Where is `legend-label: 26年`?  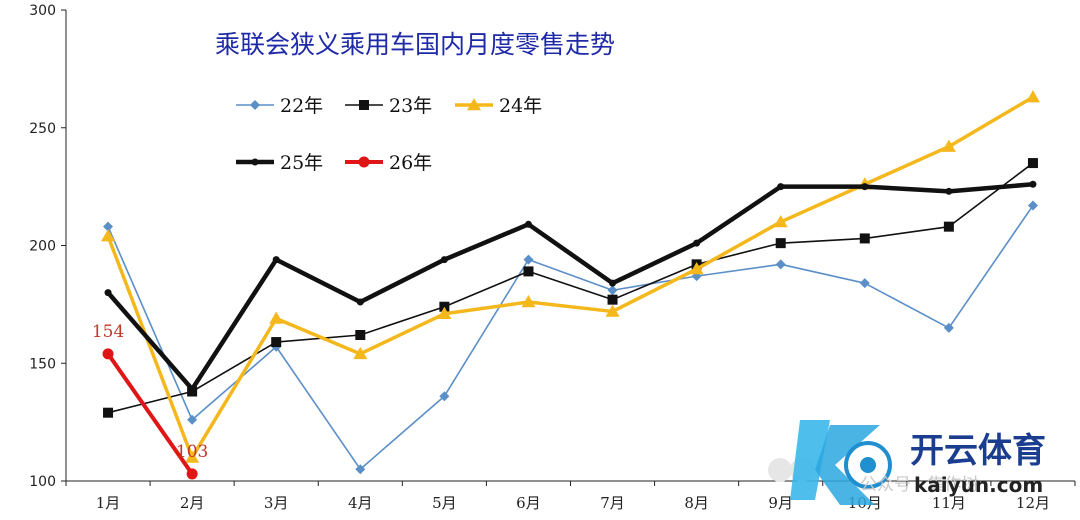
legend-label: 26年 is located at coordinates (410, 163).